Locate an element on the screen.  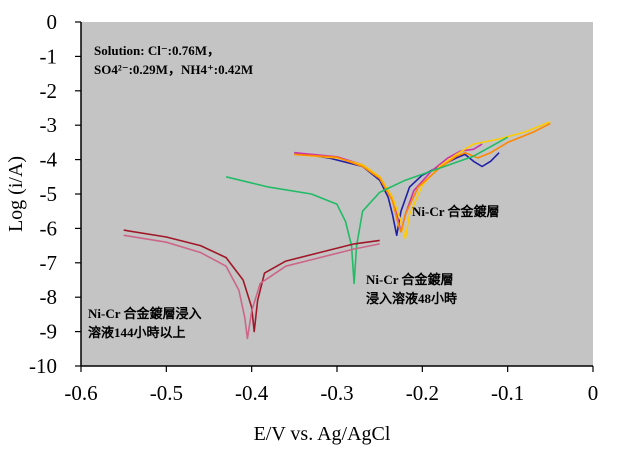
x-tick-label: -0.5 is located at coordinates (166, 393).